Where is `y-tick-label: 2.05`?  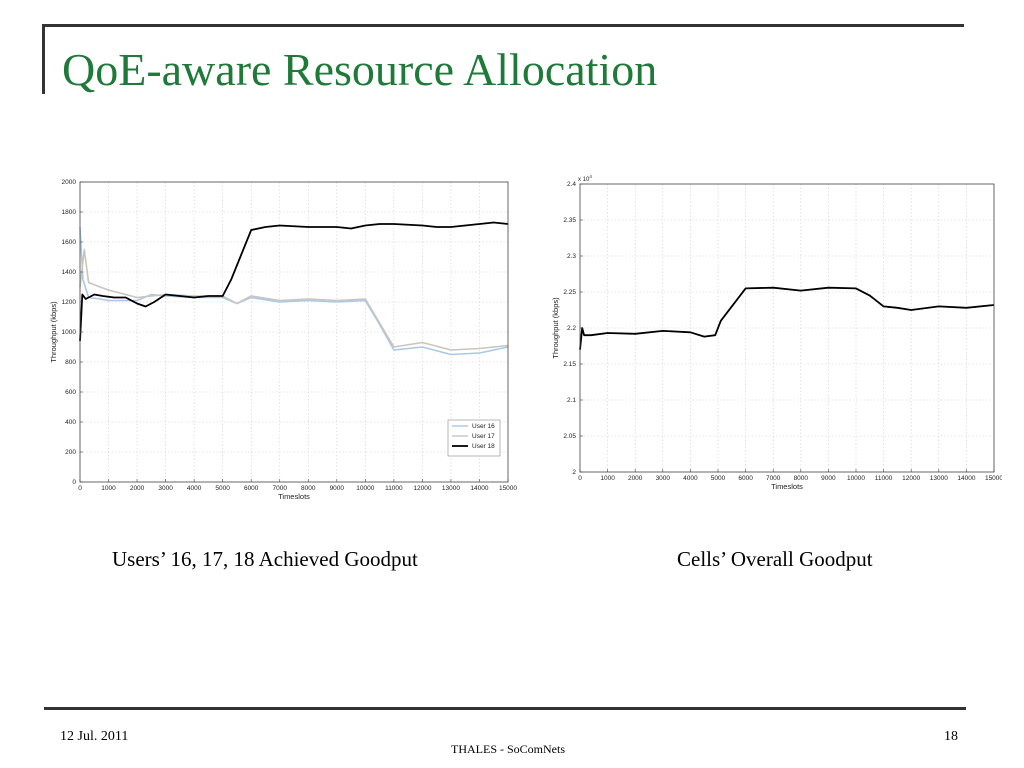
y-tick-label: 2.05 is located at coordinates (569, 436).